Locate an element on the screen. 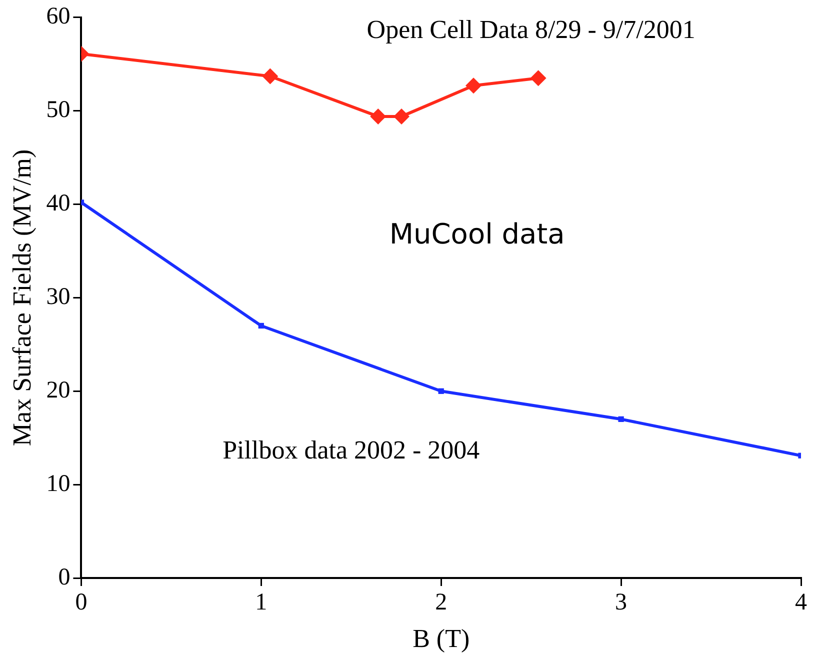 The width and height of the screenshot is (823, 664). x-tick-label: 3 is located at coordinates (621, 603).